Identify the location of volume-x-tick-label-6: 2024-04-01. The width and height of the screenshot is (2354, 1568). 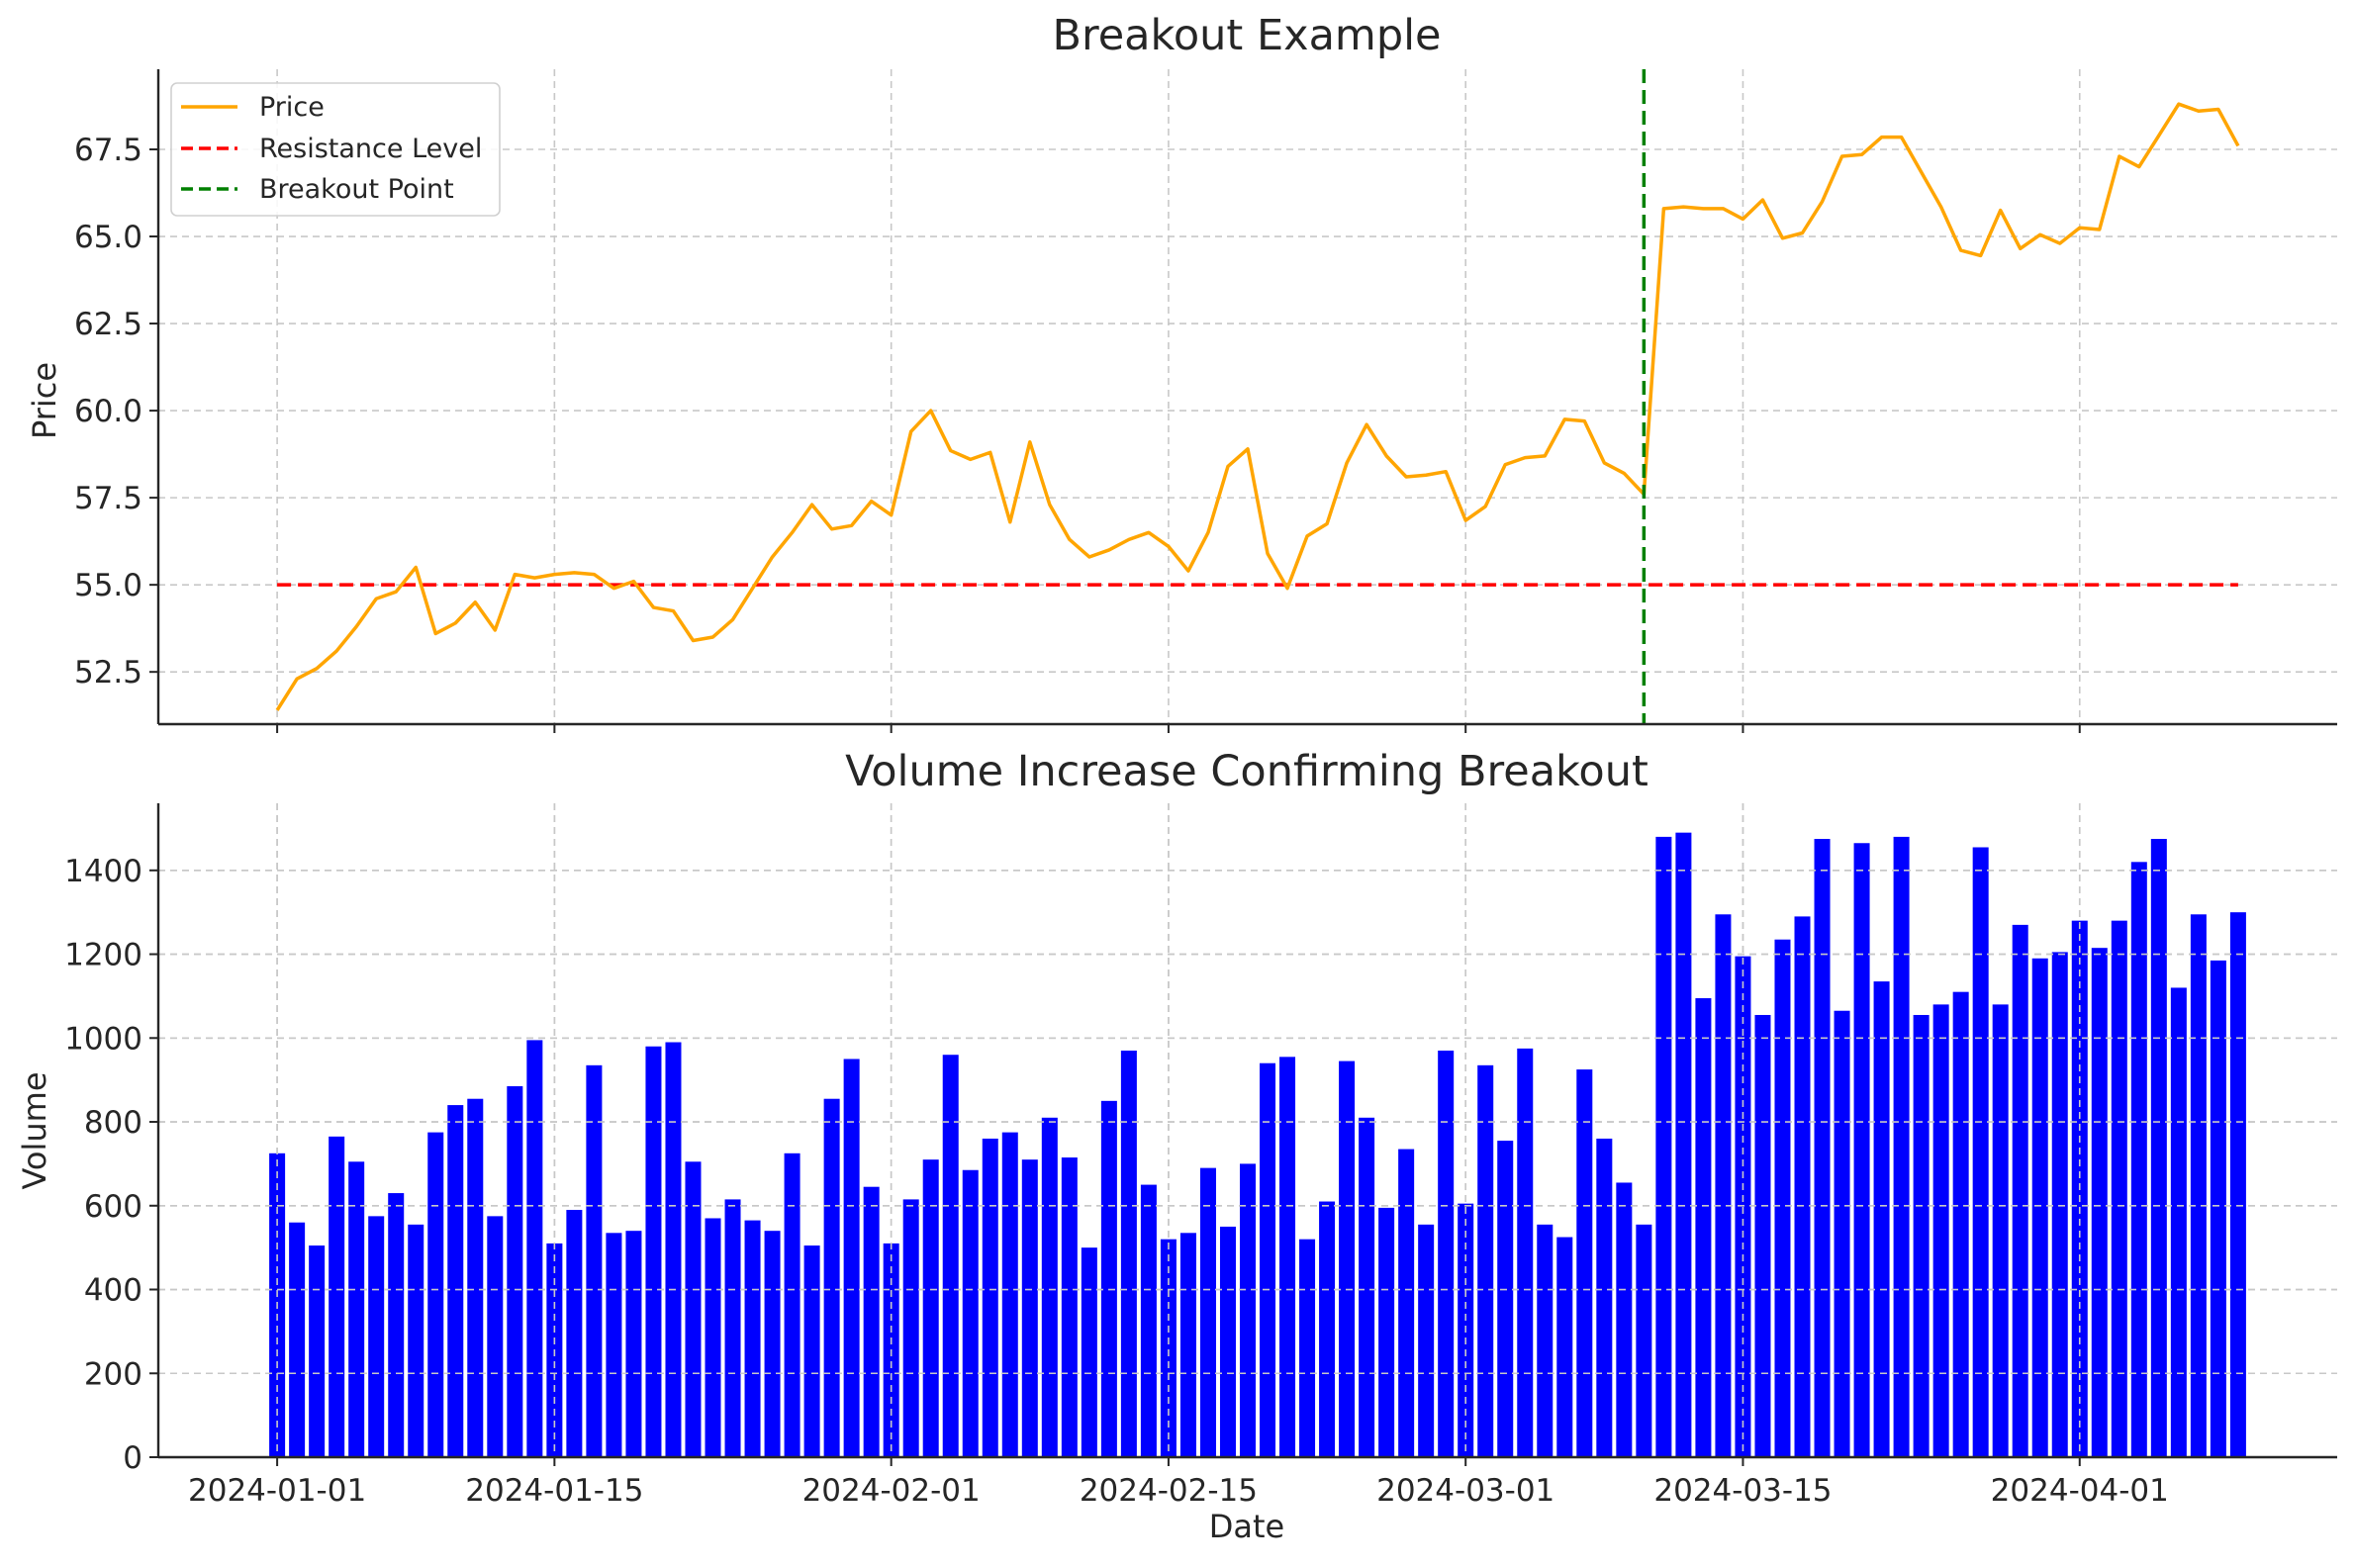
(2080, 1491).